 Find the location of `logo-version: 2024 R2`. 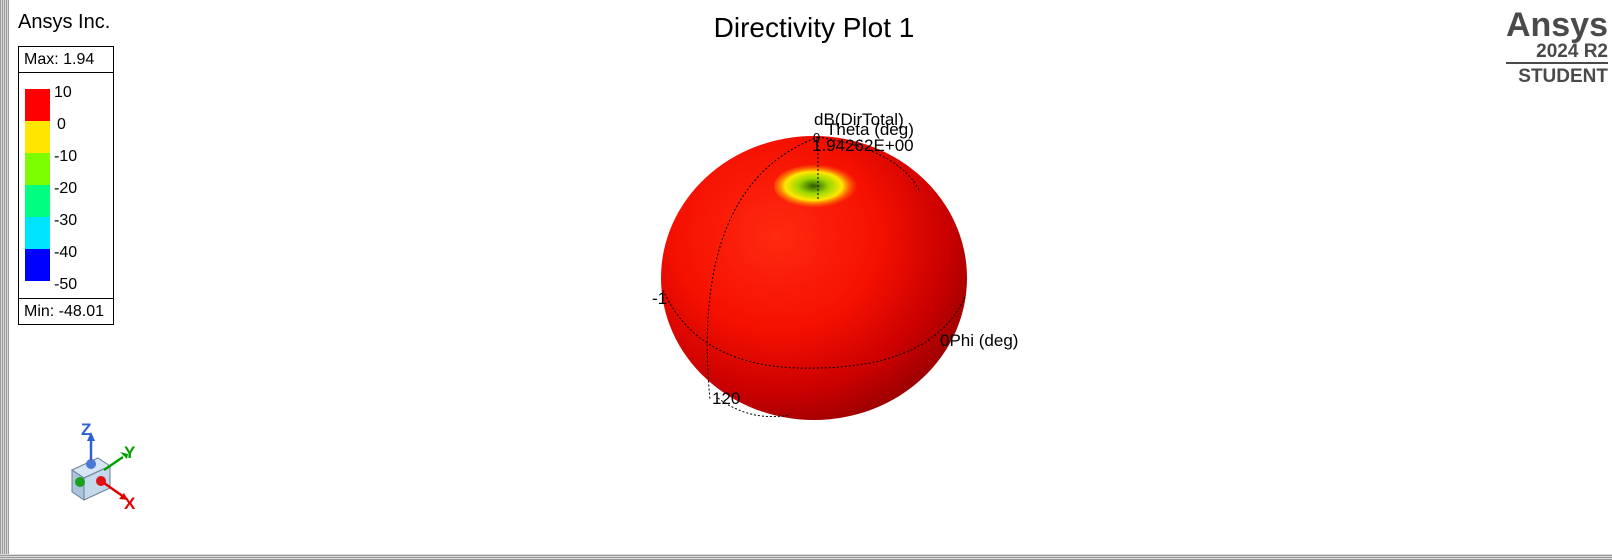

logo-version: 2024 R2 is located at coordinates (1557, 53).